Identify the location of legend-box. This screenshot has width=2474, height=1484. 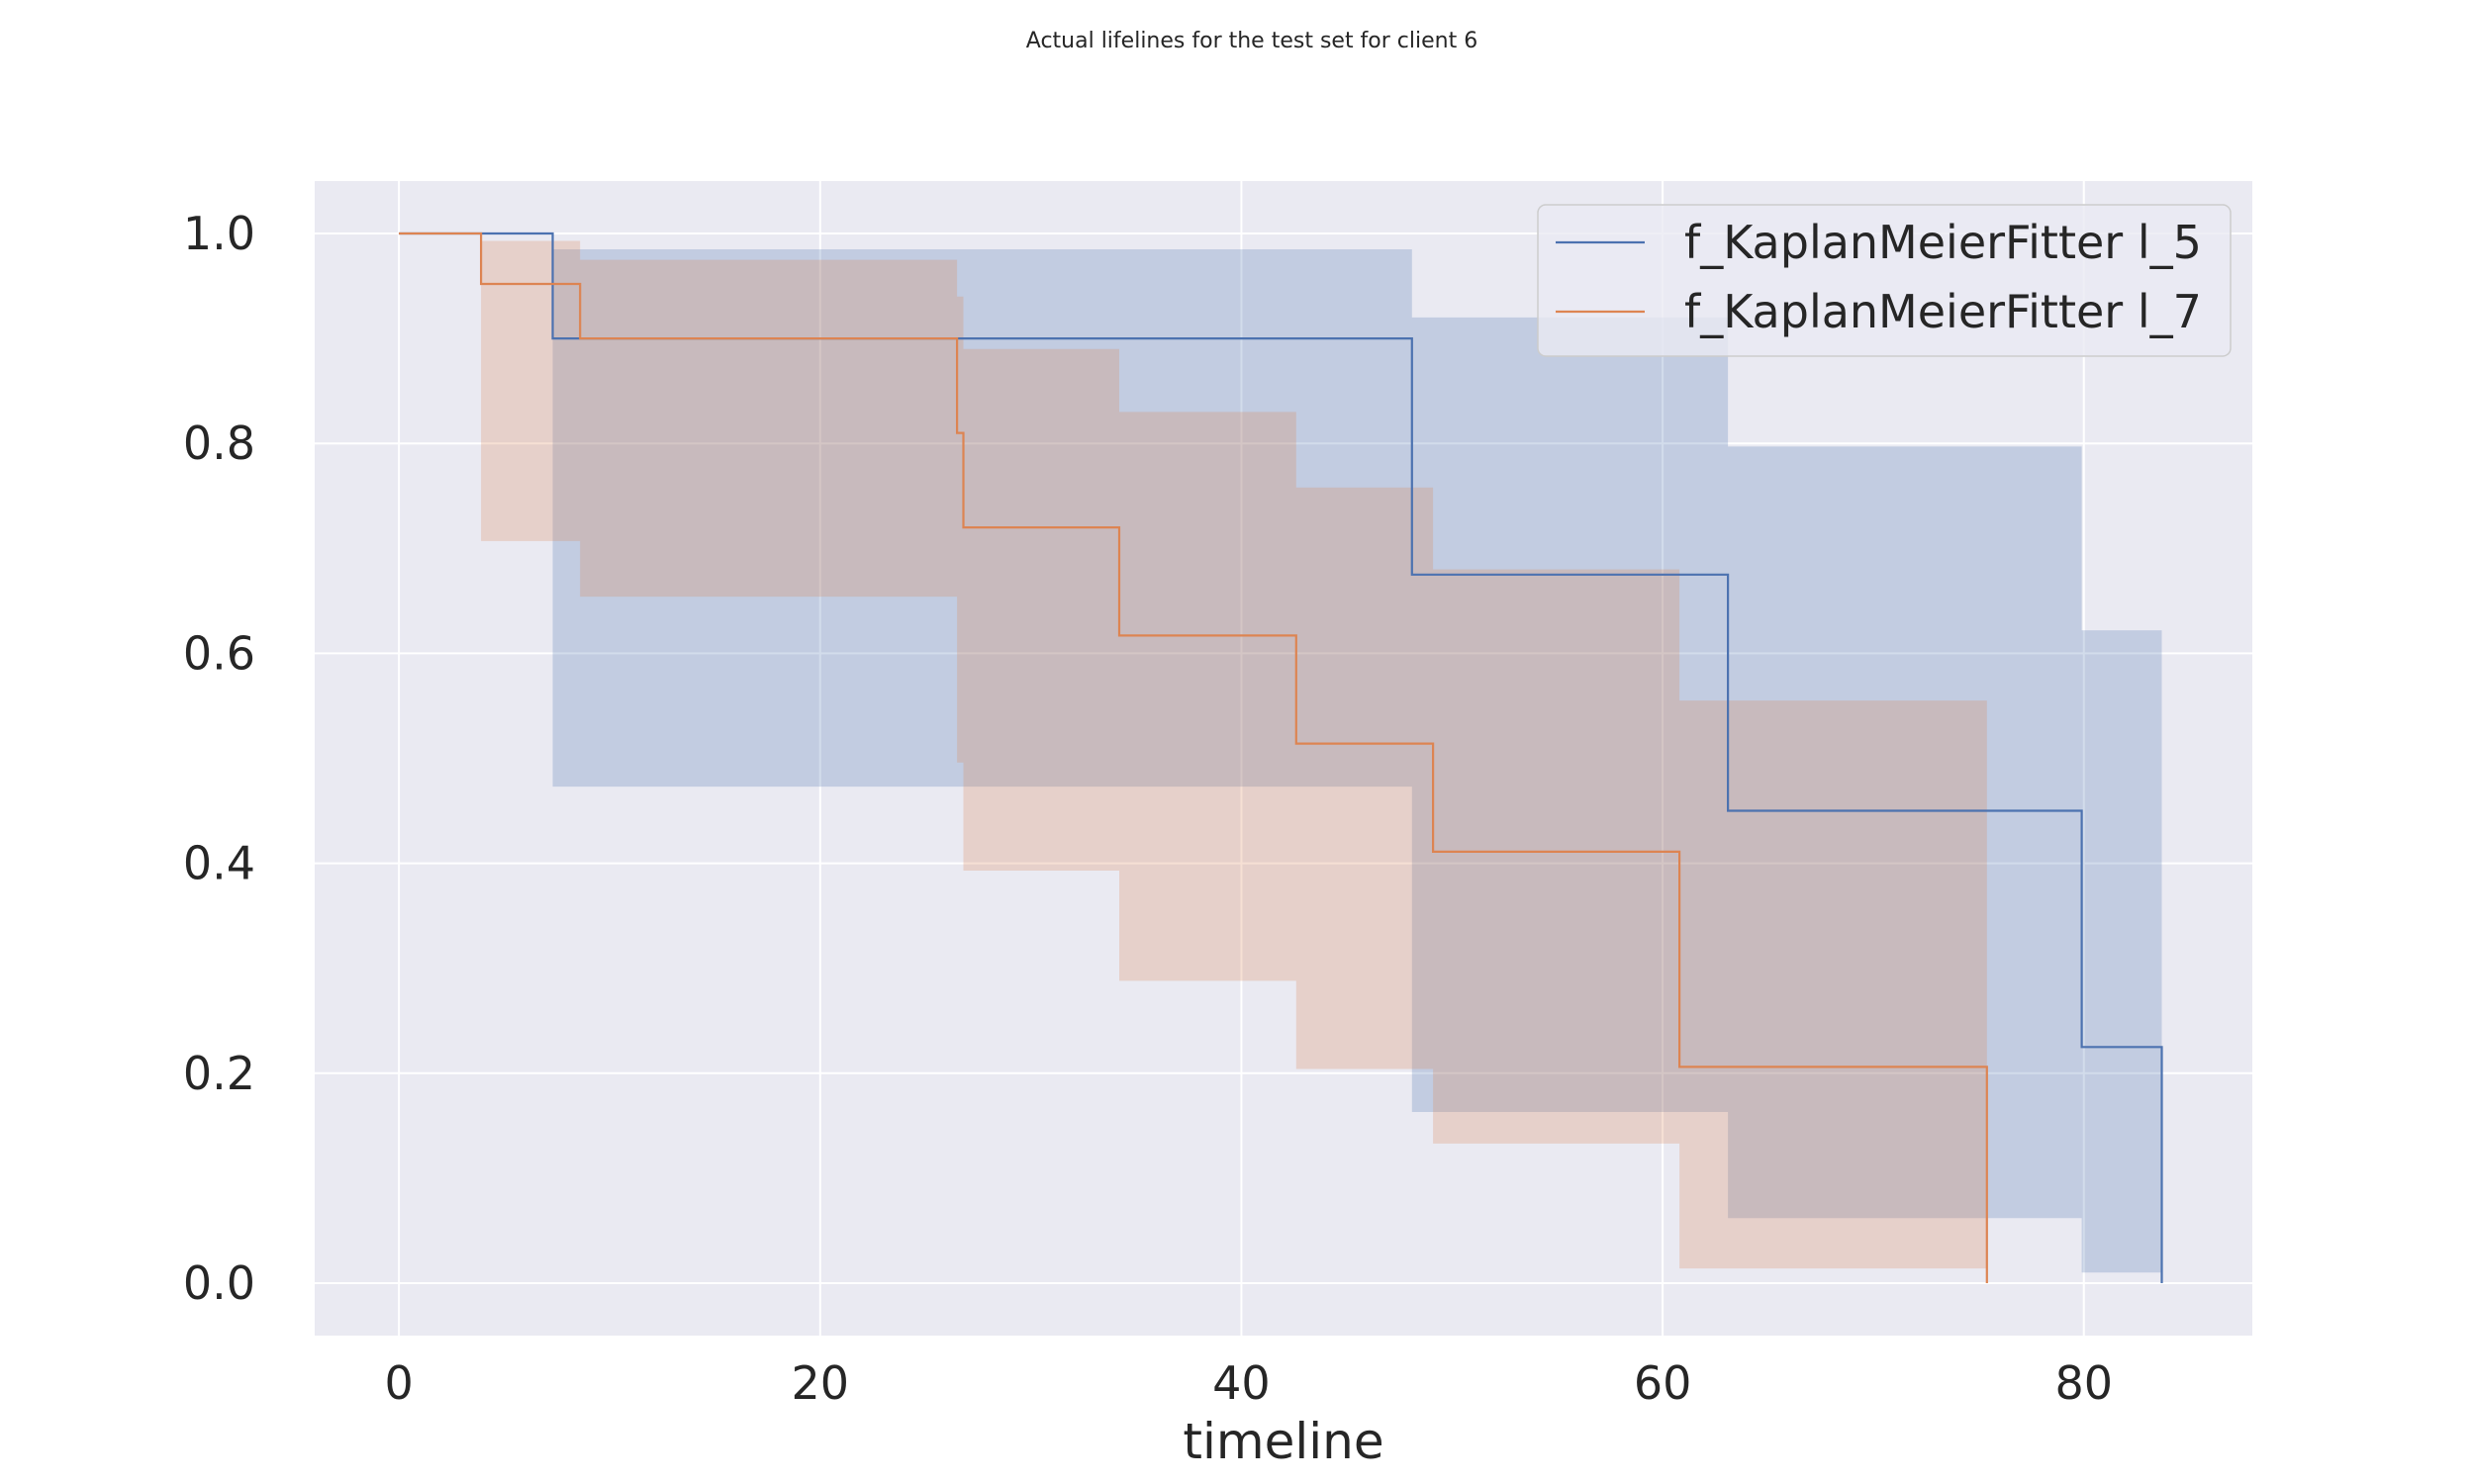
(1885, 280).